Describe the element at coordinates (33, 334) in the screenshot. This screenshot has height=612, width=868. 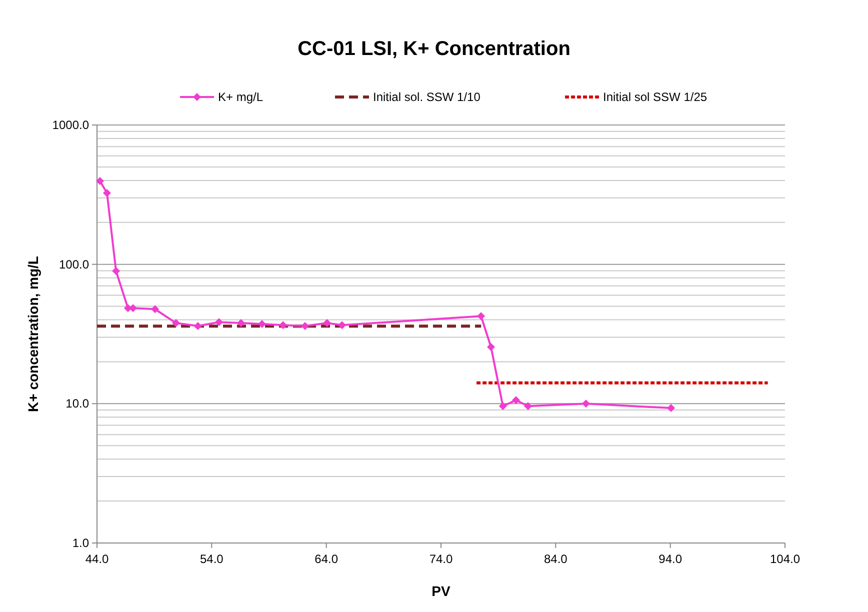
I see `y-axis-title: K+ concentration, mg/L` at that location.